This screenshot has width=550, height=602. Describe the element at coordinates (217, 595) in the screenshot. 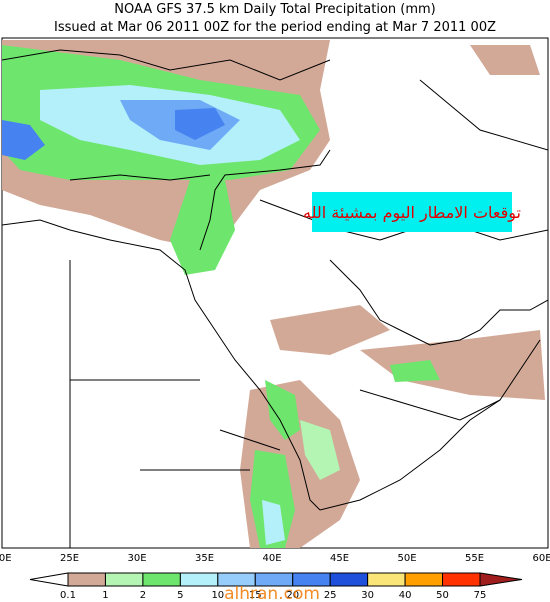

I see `legend-label: 10` at that location.